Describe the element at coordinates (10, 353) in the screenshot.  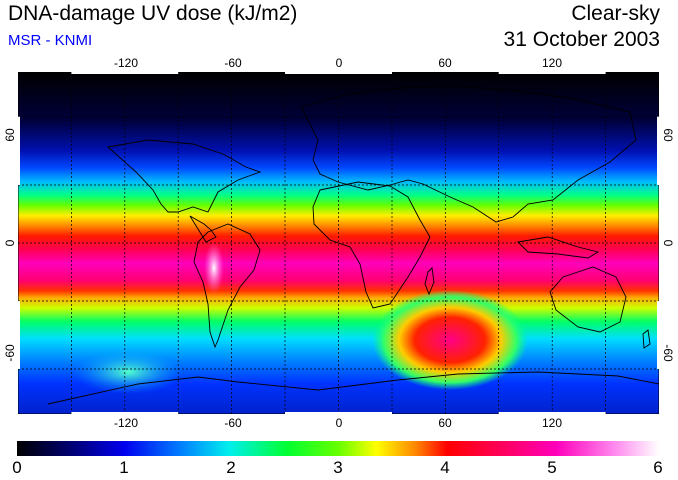
I see `lat-tick-left: -60` at that location.